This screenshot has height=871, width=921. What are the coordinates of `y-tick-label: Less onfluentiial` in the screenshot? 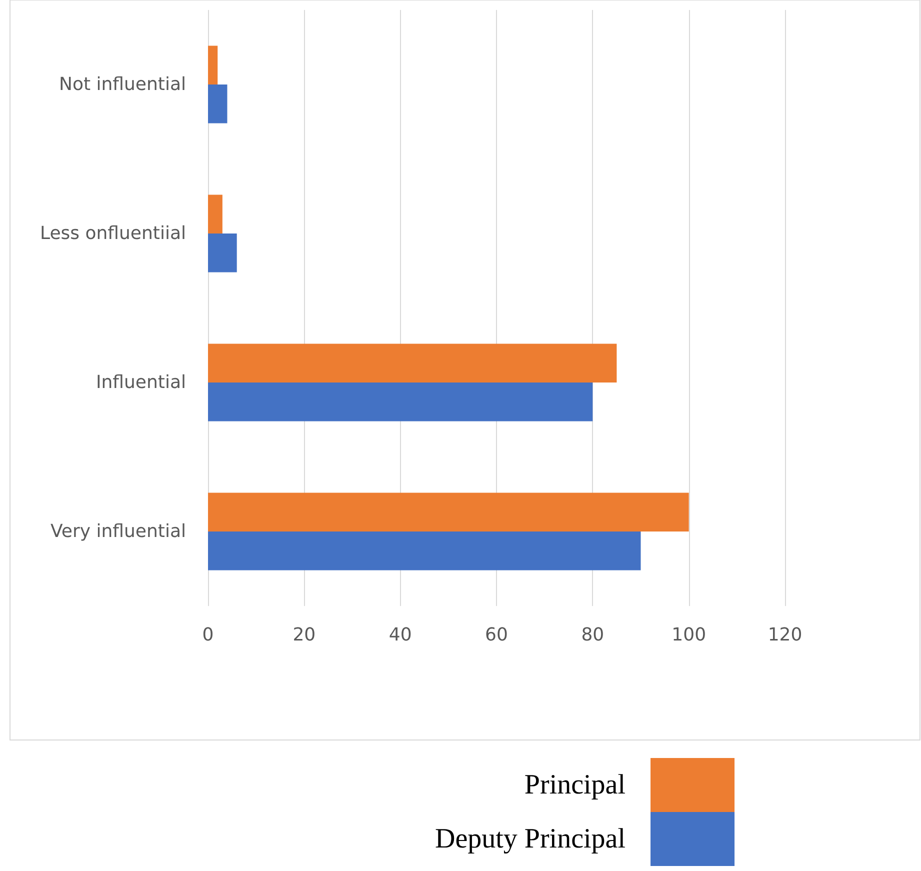 It's located at (113, 233).